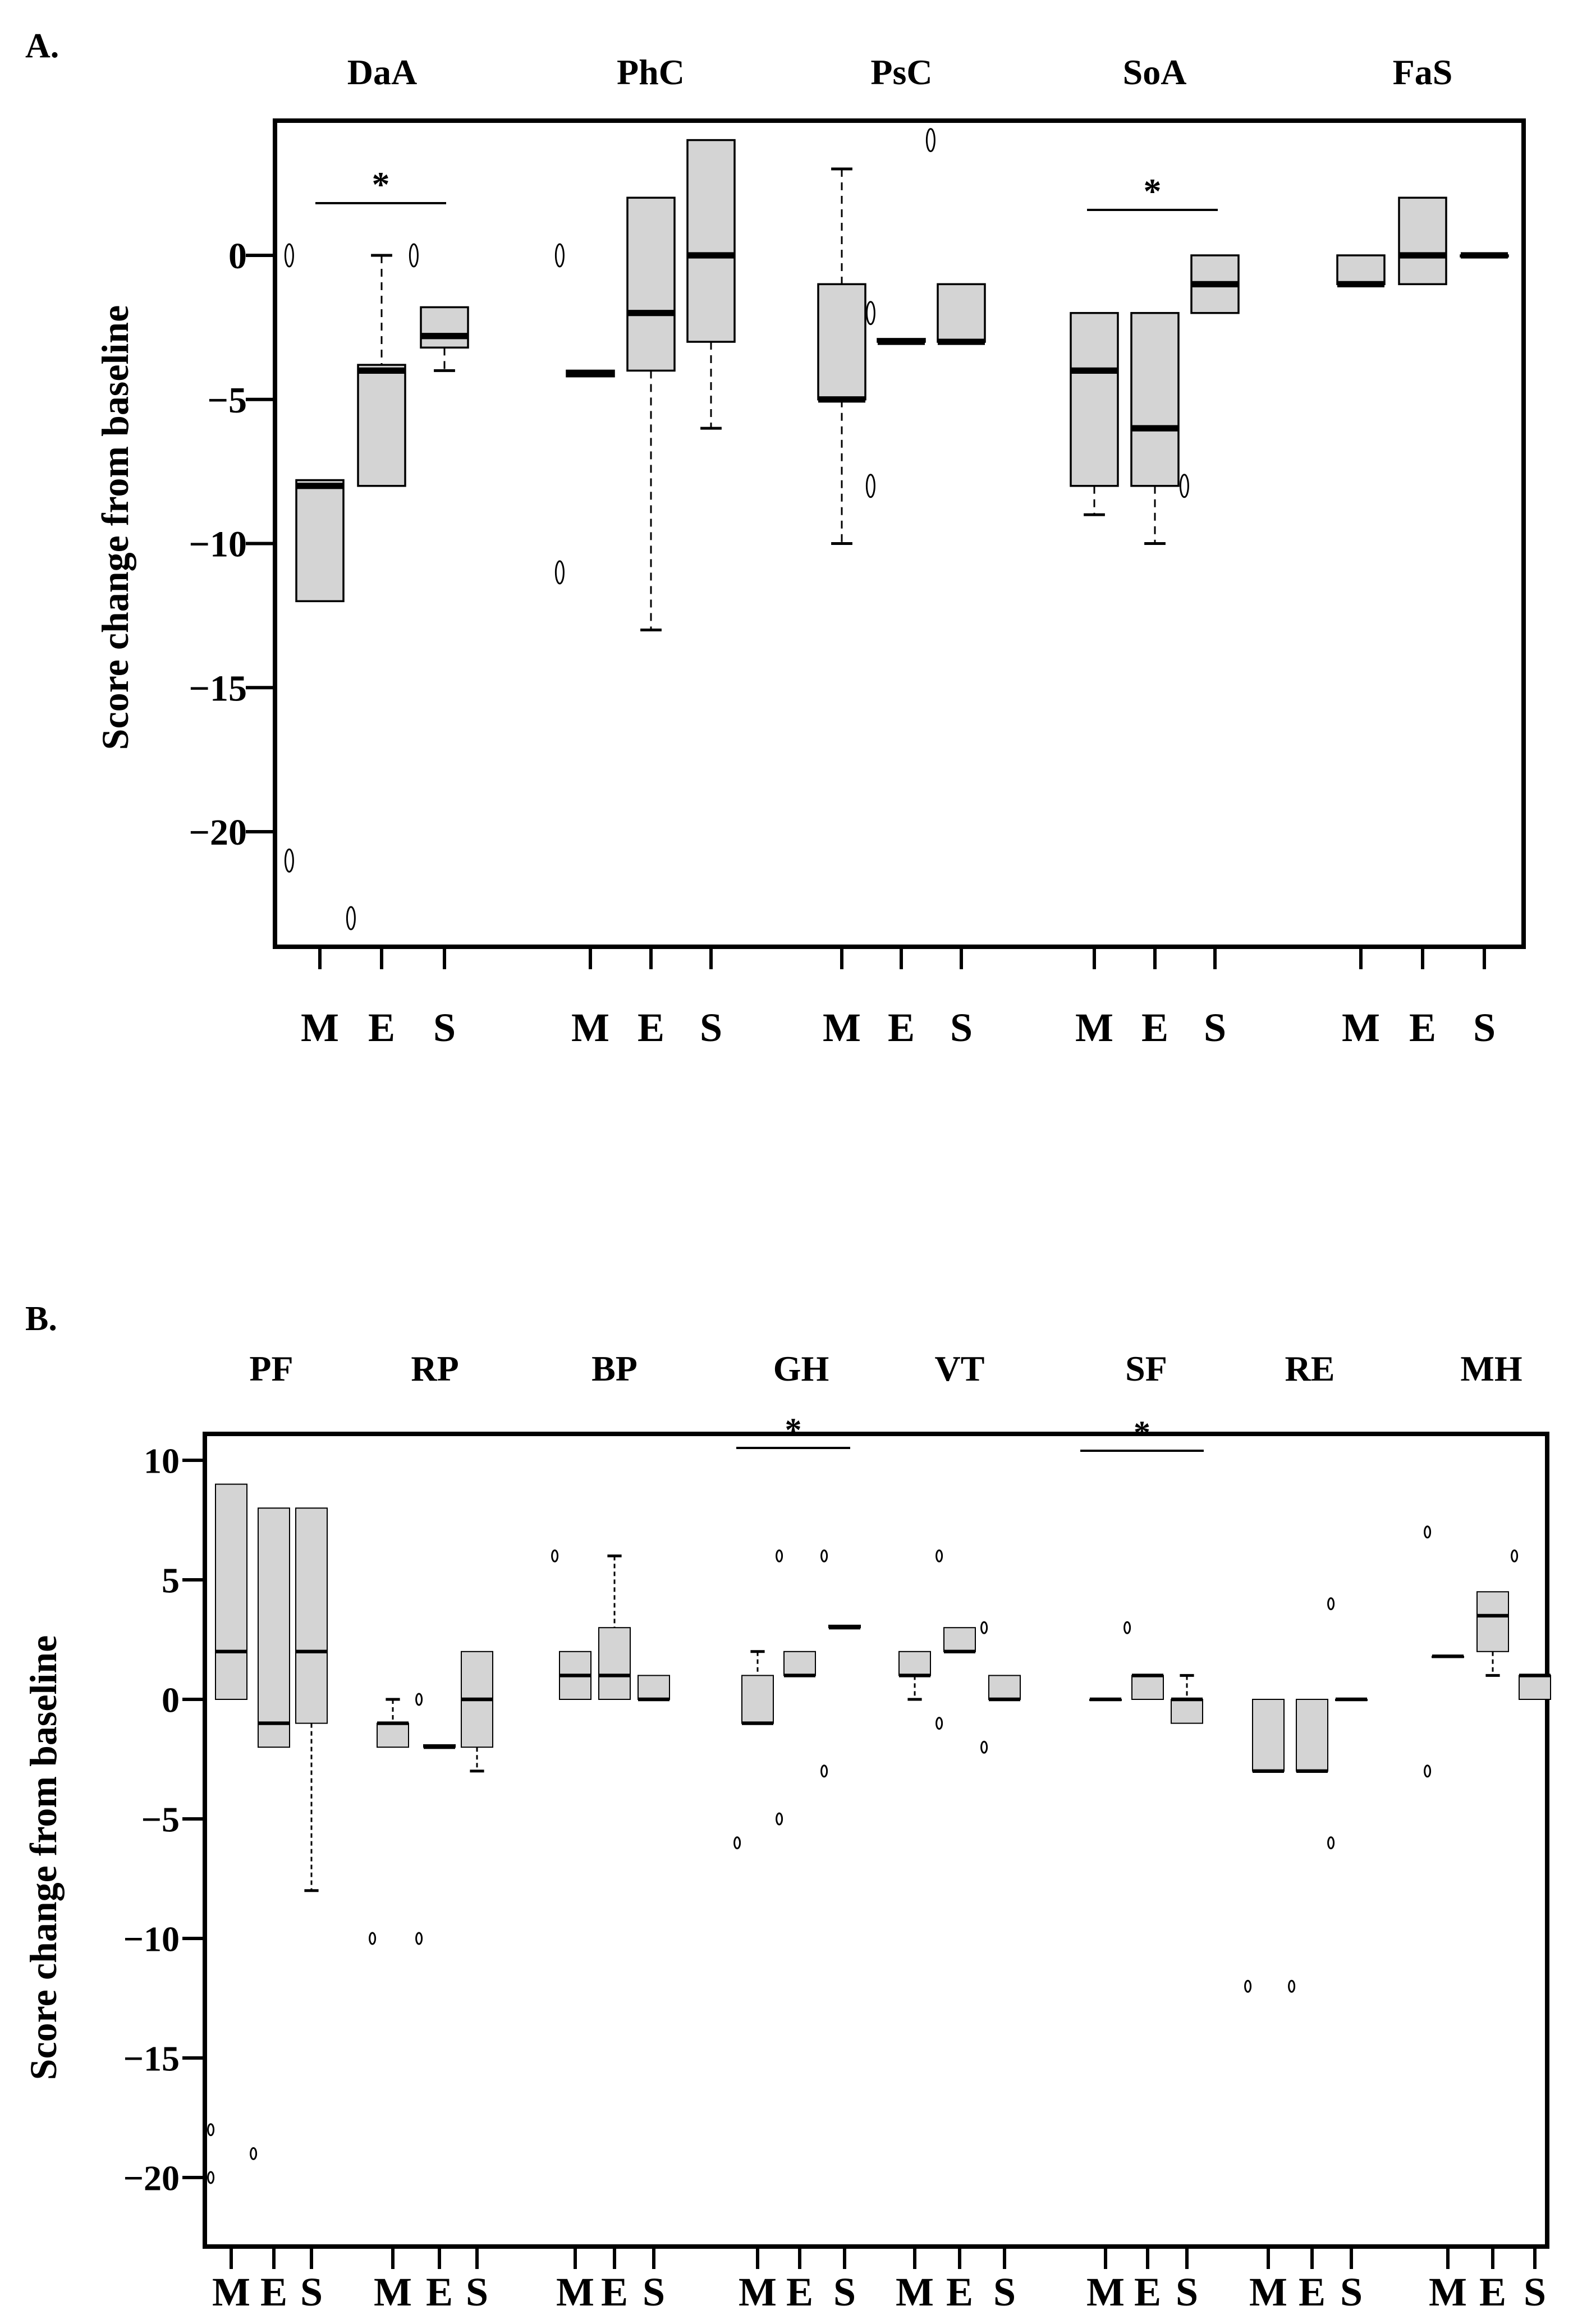  What do you see at coordinates (1310, 1369) in the screenshot?
I see `group-header-label: RE` at bounding box center [1310, 1369].